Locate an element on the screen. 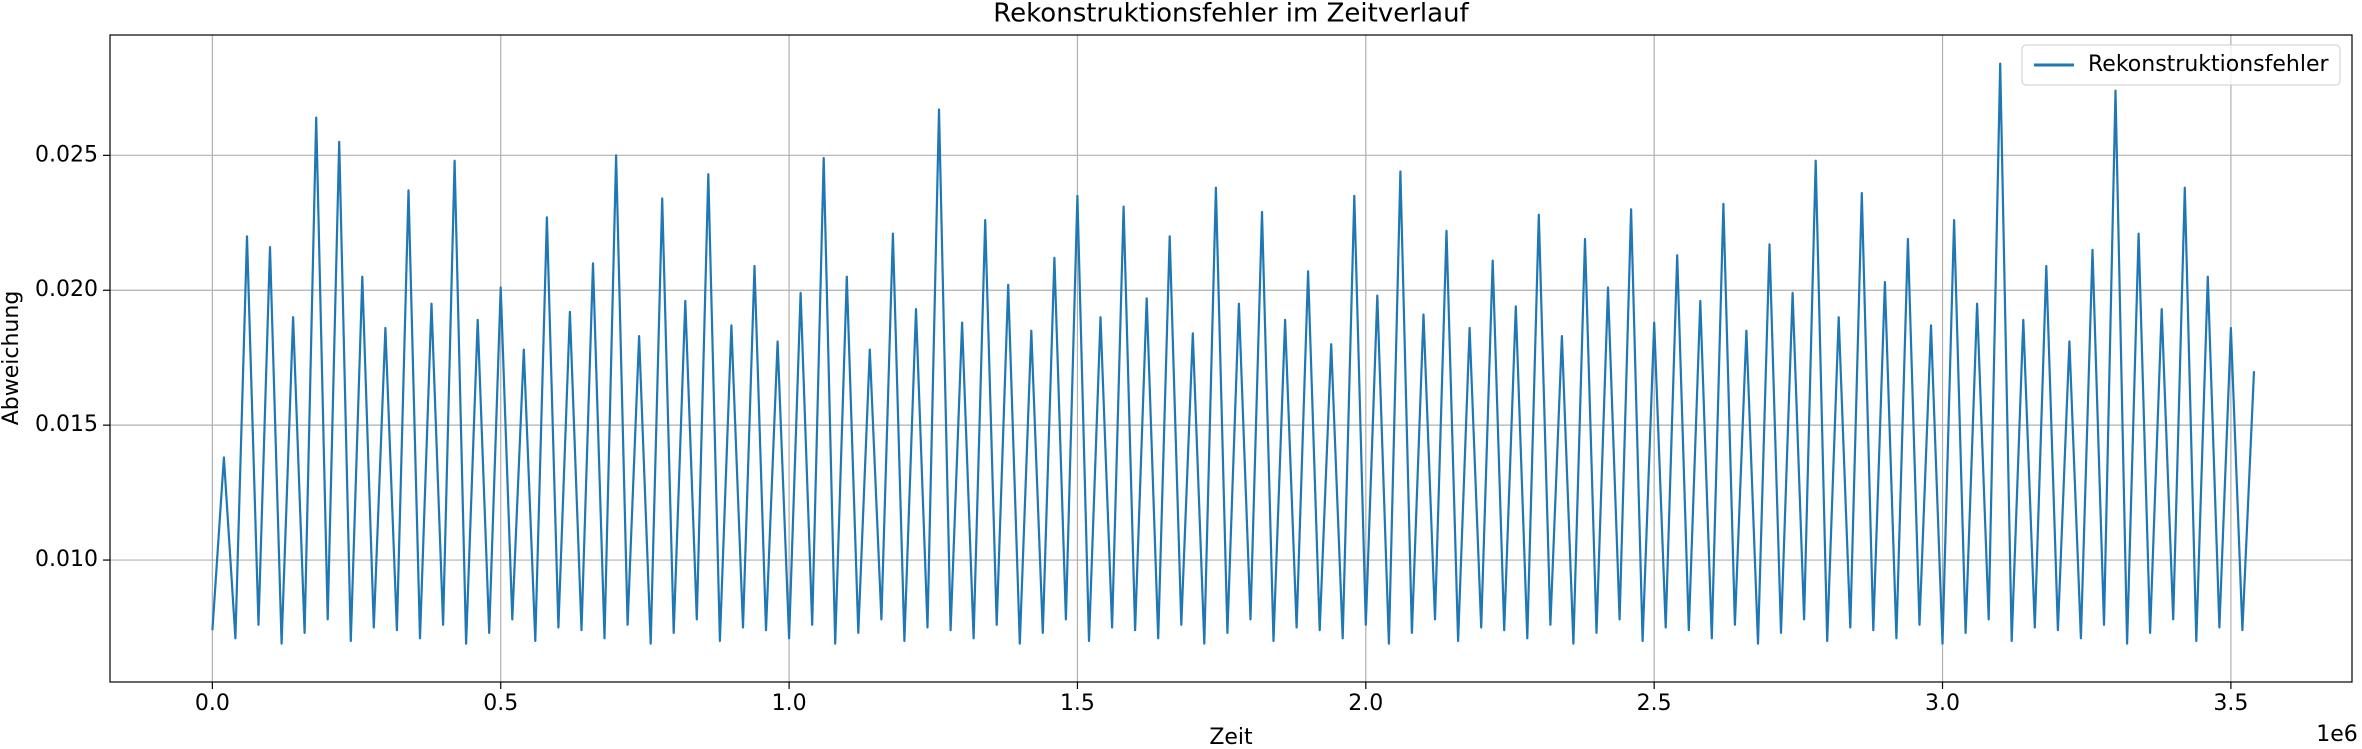  x-tick-label: 0.0 is located at coordinates (212, 703).